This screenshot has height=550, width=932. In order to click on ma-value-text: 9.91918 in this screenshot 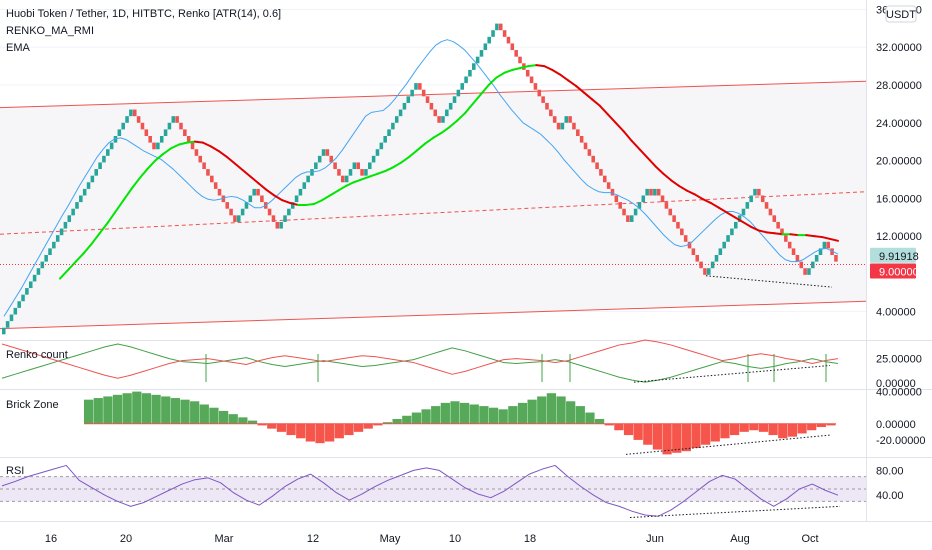, I will do `click(899, 257)`.